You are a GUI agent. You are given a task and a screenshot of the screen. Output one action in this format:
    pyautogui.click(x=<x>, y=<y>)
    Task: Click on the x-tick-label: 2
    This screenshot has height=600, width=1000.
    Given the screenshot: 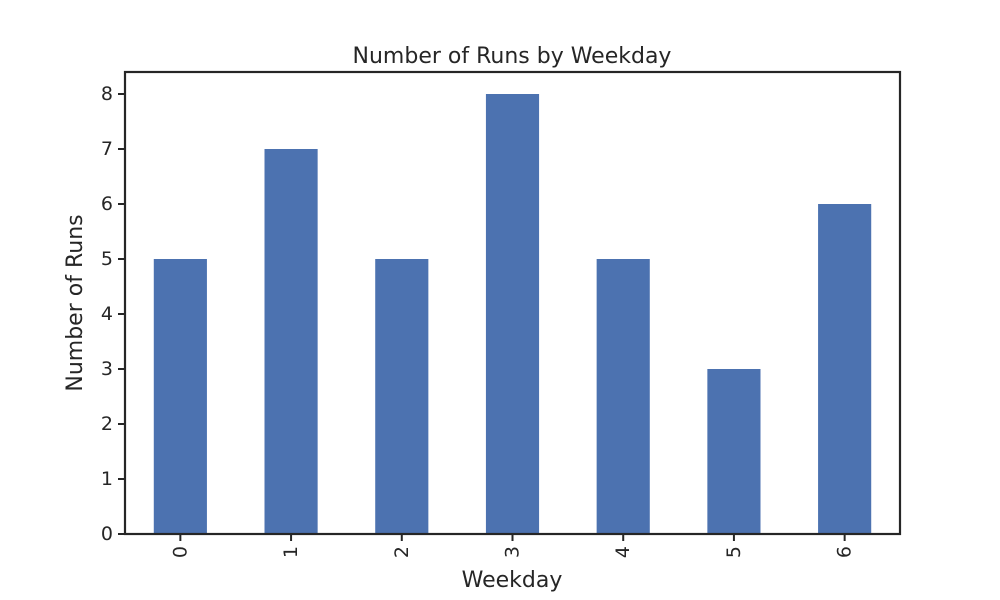 What is the action you would take?
    pyautogui.click(x=402, y=552)
    